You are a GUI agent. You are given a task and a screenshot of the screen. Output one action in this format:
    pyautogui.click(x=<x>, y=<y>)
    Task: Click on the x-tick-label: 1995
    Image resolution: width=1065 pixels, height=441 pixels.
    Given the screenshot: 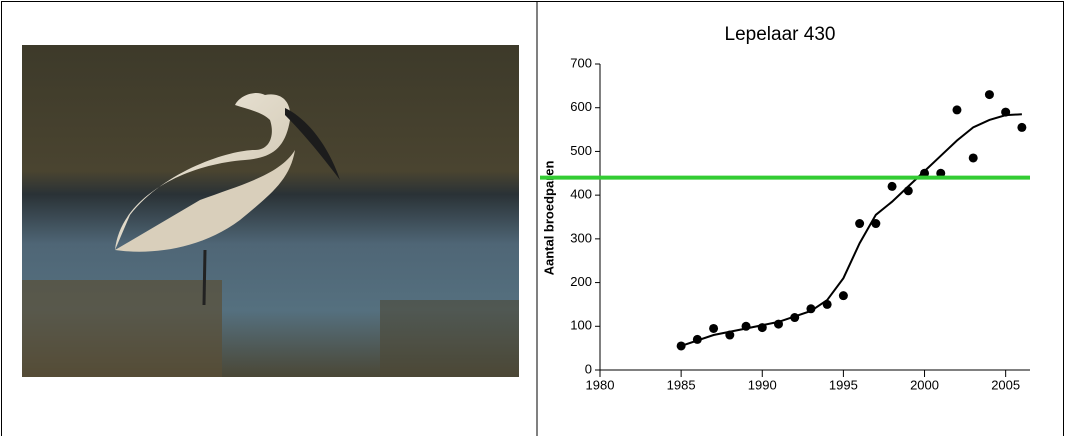 What is the action you would take?
    pyautogui.click(x=843, y=384)
    